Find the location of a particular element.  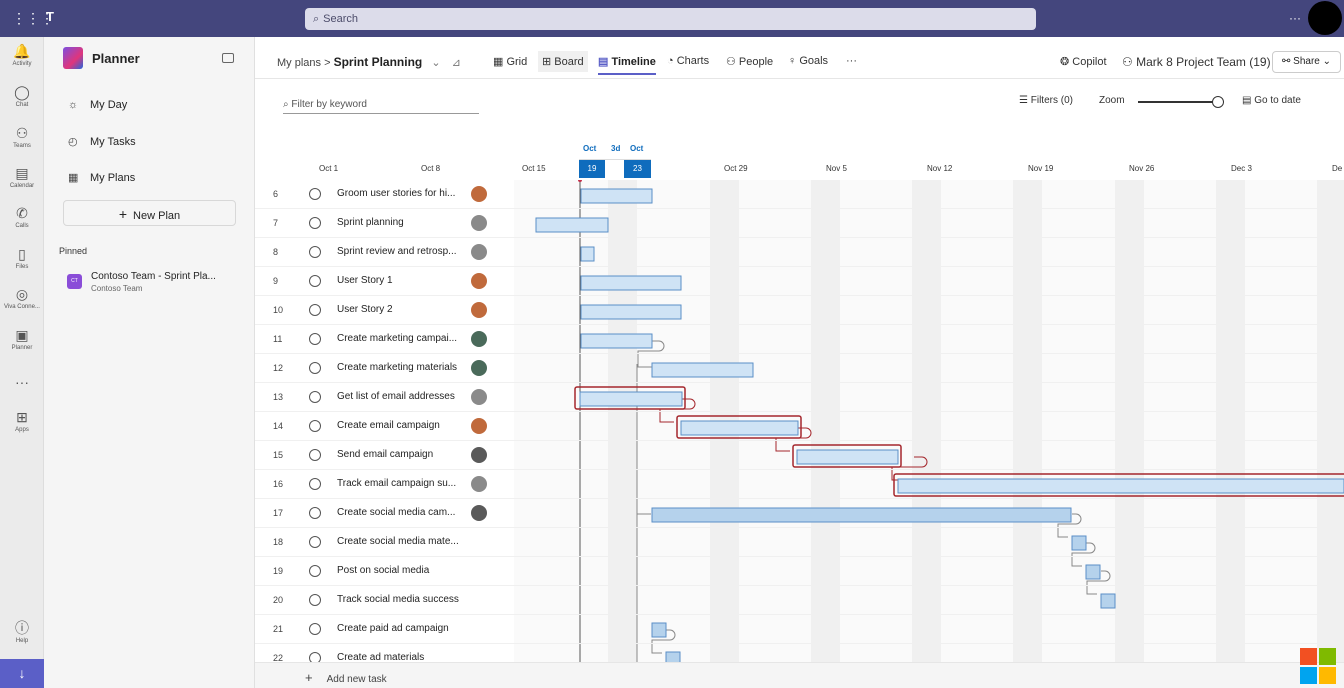

rail-chat: ◯ Chat is located at coordinates (22, 96).